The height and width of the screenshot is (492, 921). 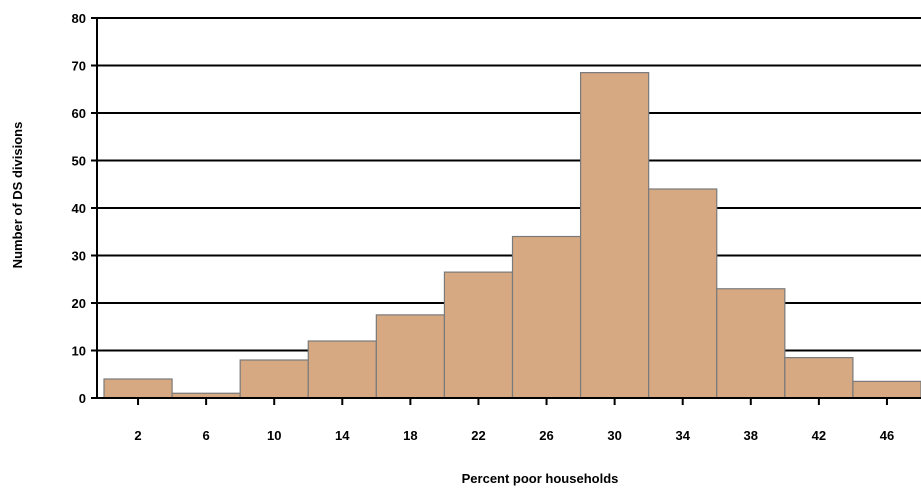 What do you see at coordinates (887, 435) in the screenshot?
I see `x-tick-label: 46` at bounding box center [887, 435].